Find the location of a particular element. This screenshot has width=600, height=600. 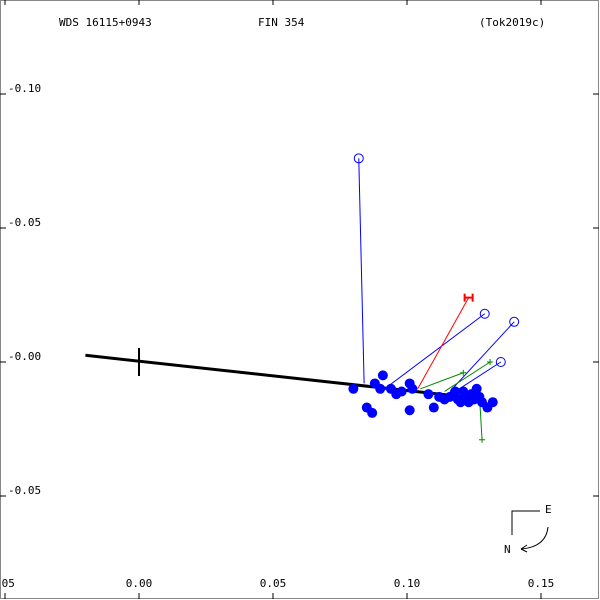

x-tick-label: .05 is located at coordinates (7, 583).